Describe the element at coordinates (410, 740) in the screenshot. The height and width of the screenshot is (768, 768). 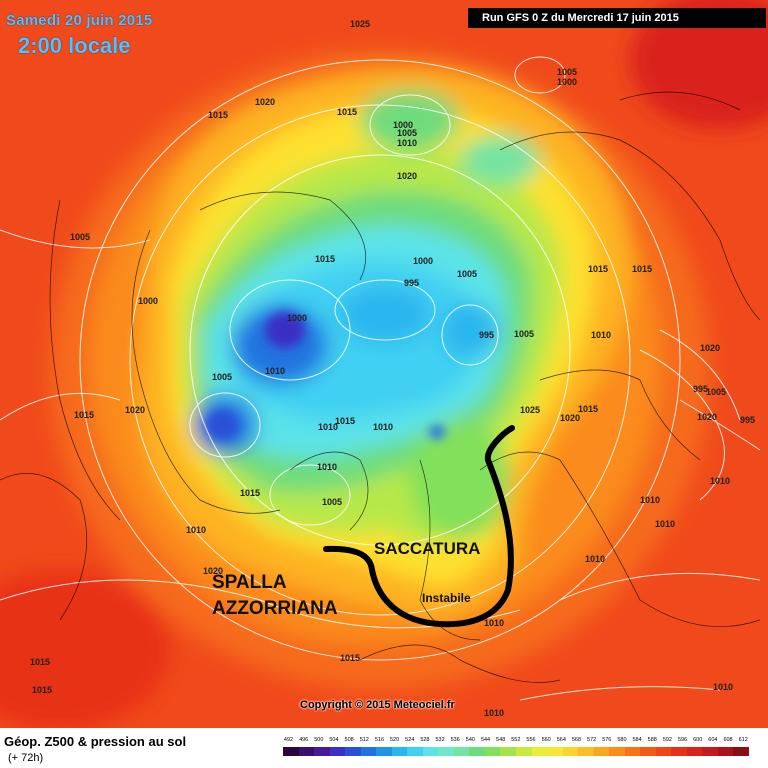
I see `scale-tick-label: 524` at that location.